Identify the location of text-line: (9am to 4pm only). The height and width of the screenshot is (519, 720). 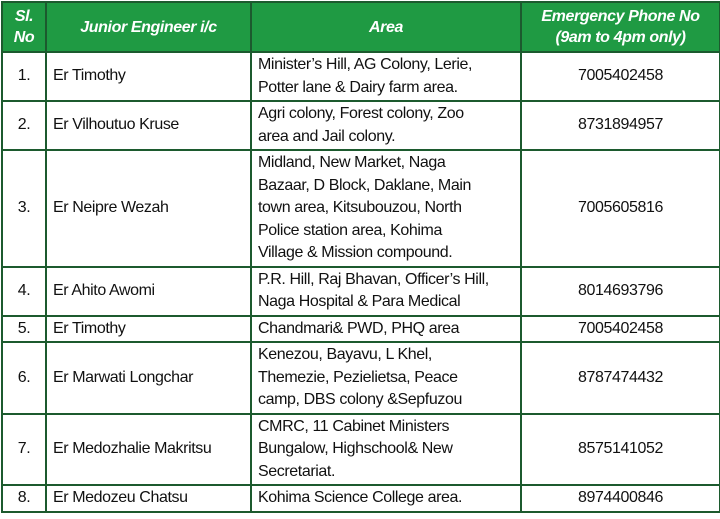
(620, 37).